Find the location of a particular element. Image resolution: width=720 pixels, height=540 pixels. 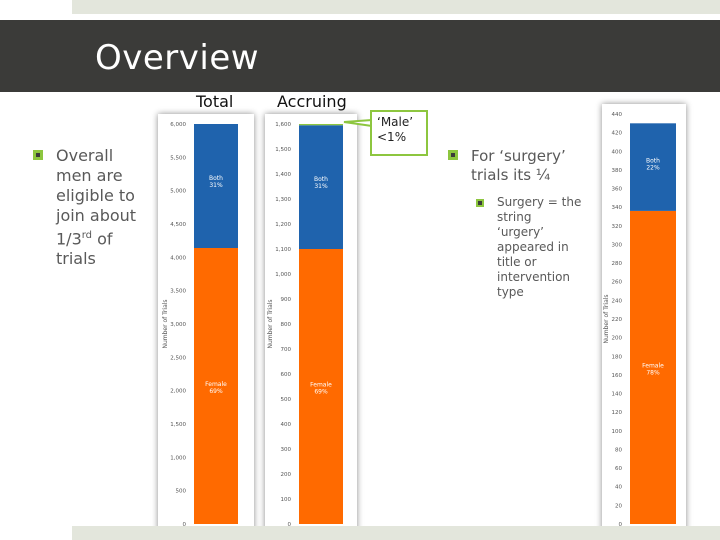

y-tick-label: 4,500 is located at coordinates (178, 225).